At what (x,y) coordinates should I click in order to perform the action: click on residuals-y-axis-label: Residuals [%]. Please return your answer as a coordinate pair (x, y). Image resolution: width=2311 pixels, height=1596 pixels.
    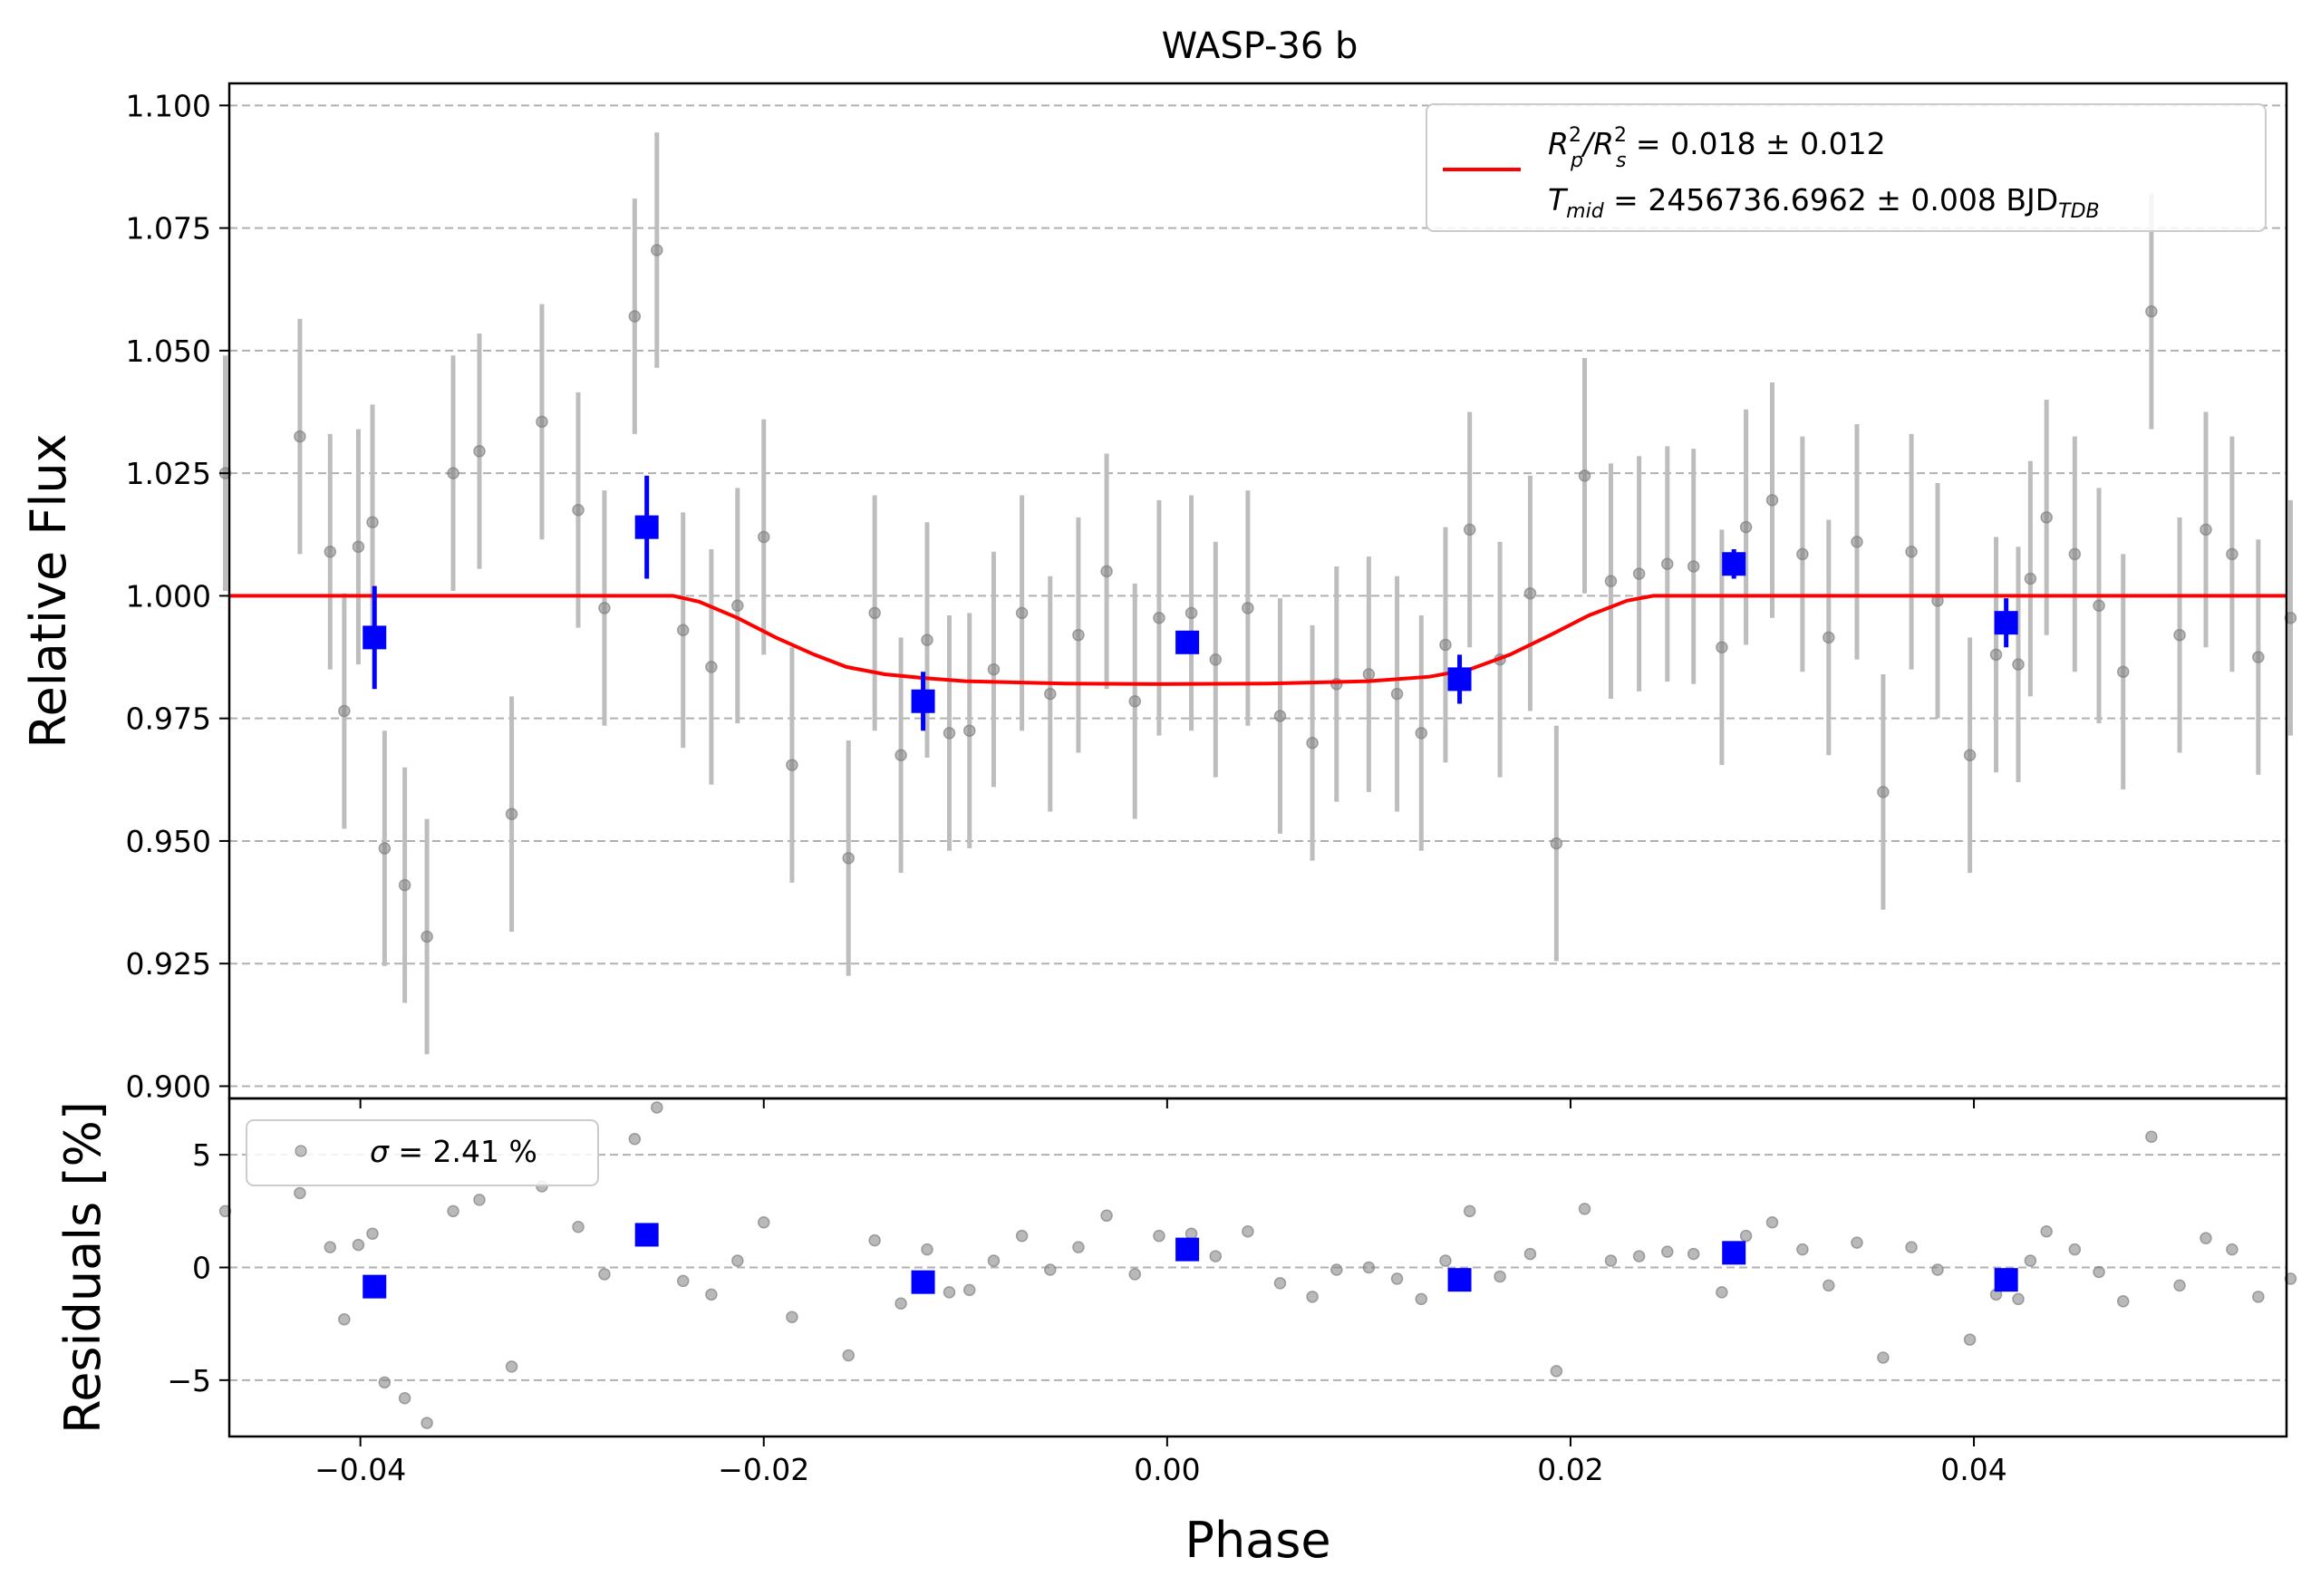
    Looking at the image, I should click on (83, 1267).